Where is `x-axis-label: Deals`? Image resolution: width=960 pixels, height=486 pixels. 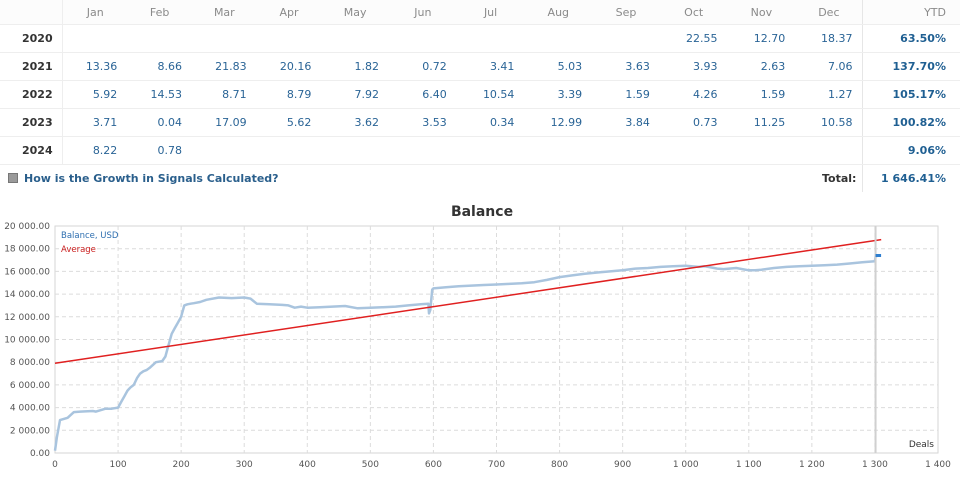 x-axis-label: Deals is located at coordinates (921, 445).